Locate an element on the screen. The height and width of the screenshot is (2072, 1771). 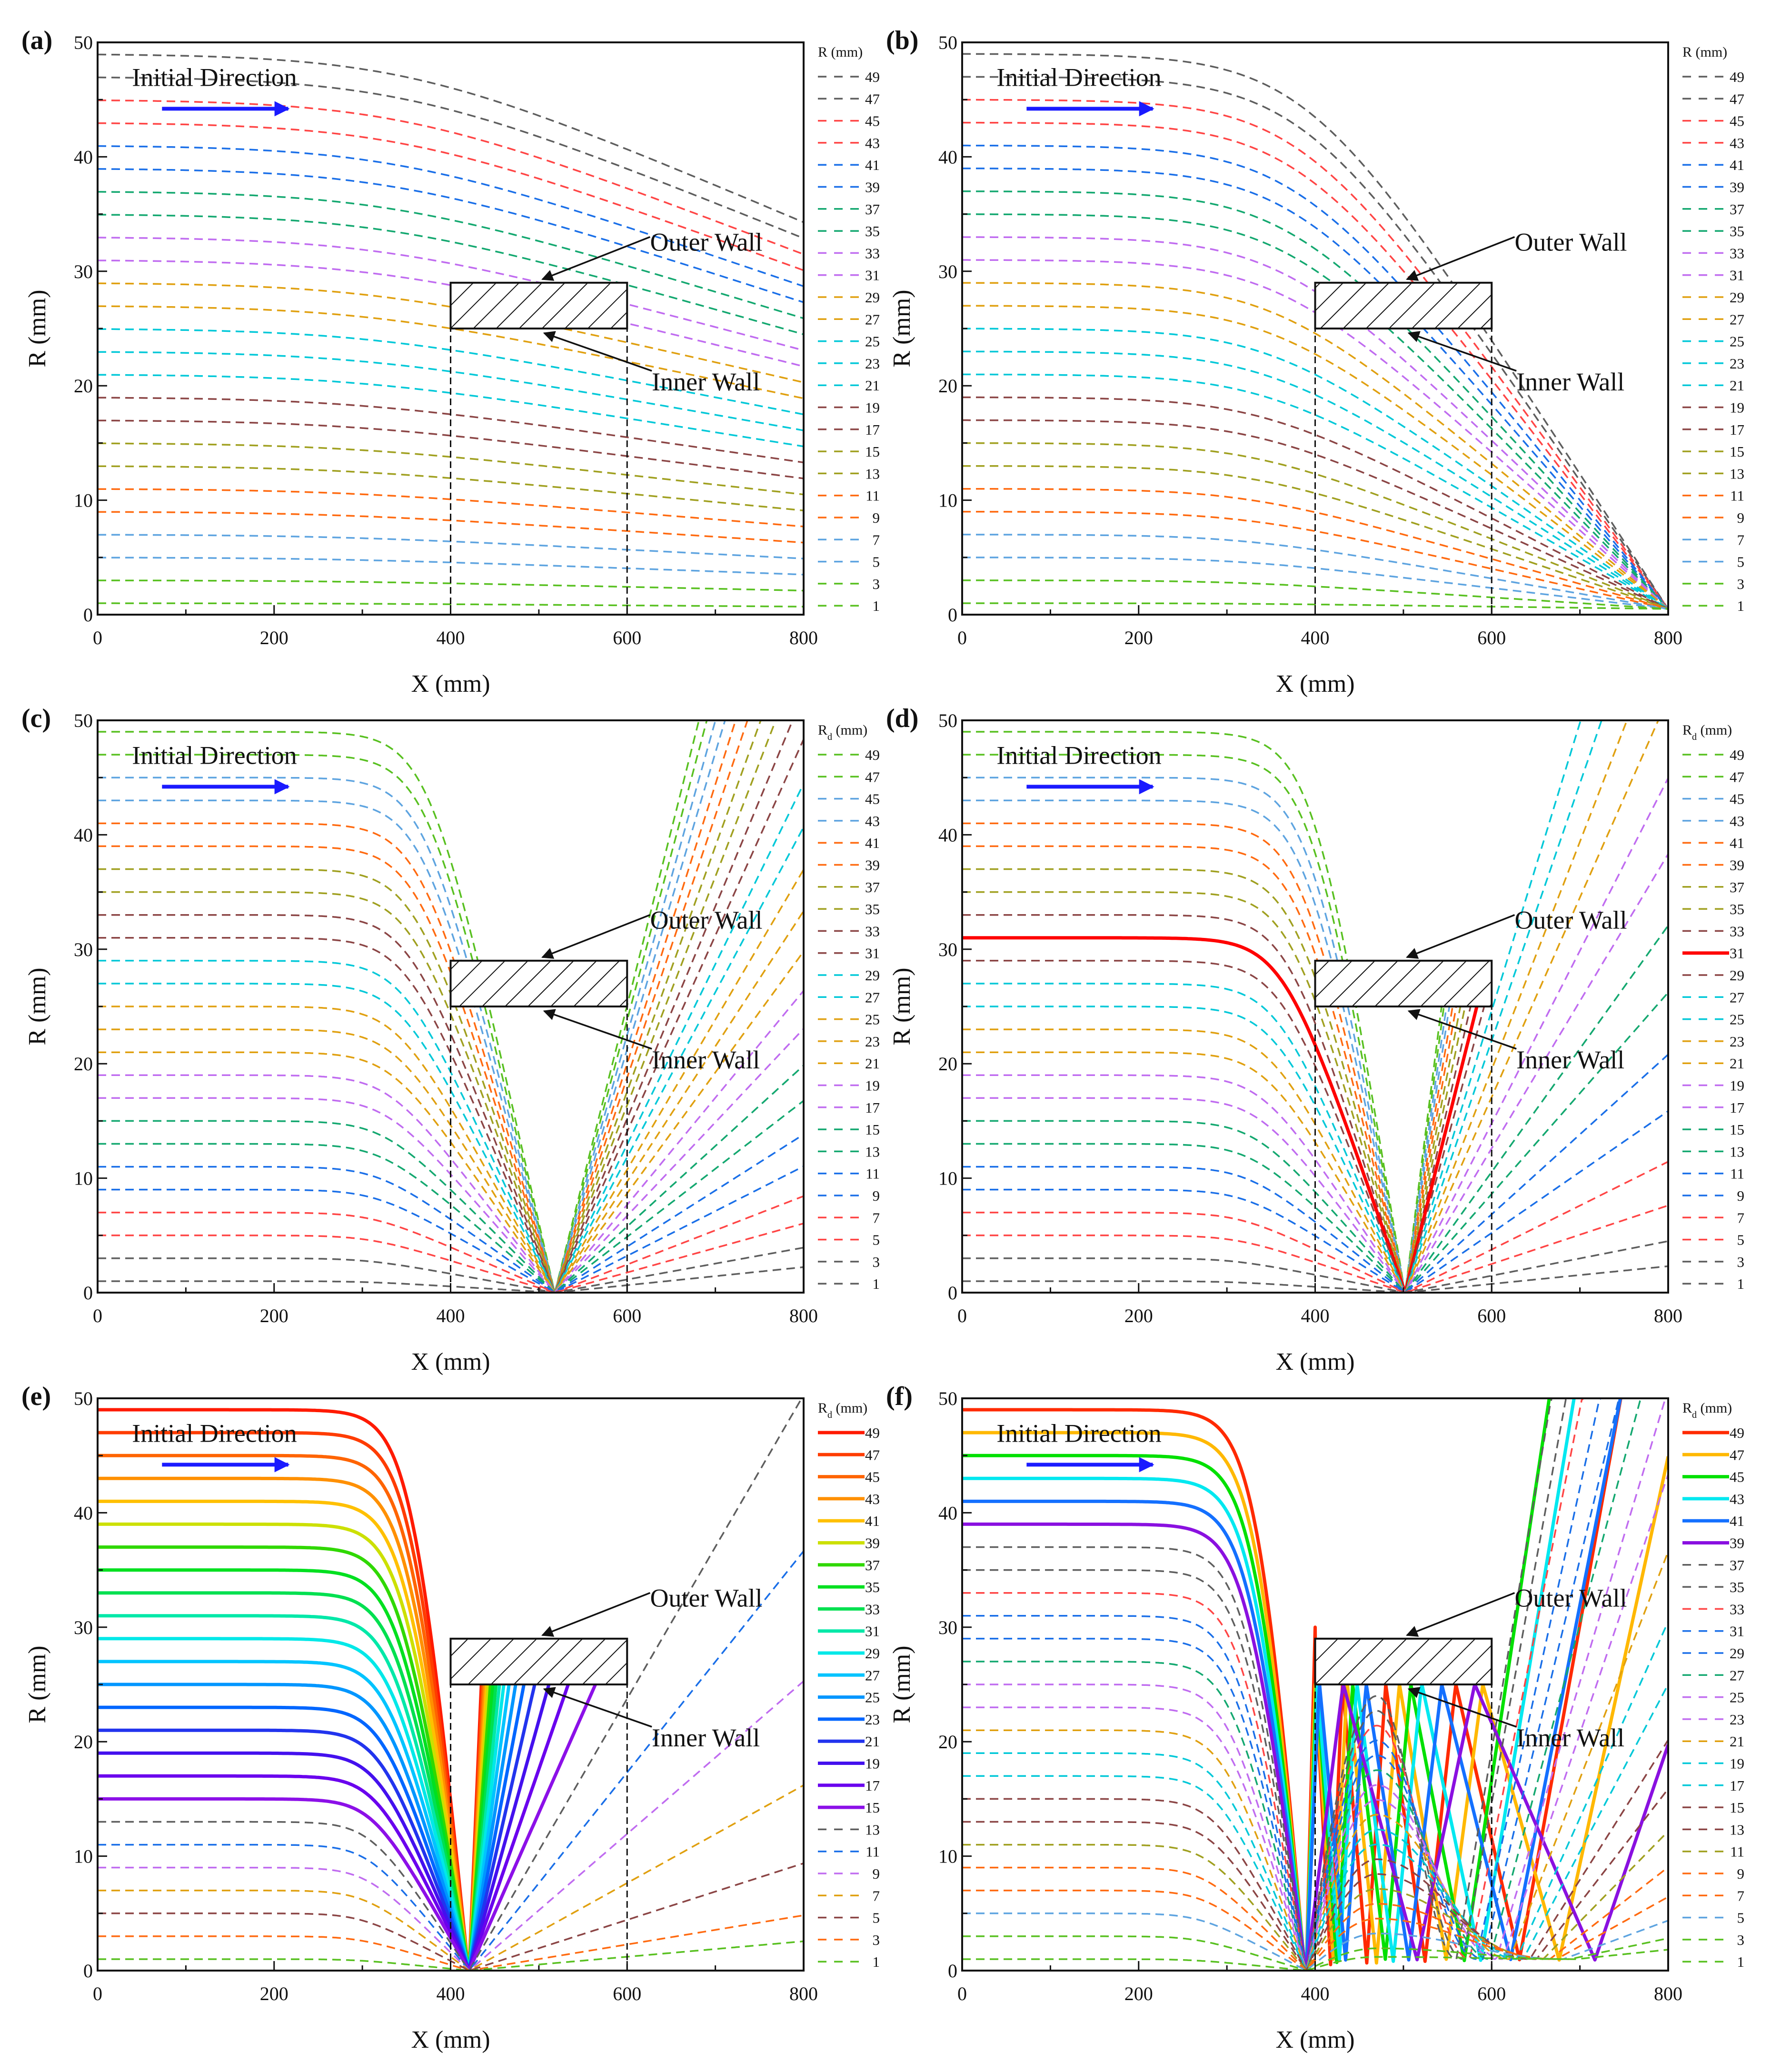
x-tick-label: 0 is located at coordinates (962, 637).